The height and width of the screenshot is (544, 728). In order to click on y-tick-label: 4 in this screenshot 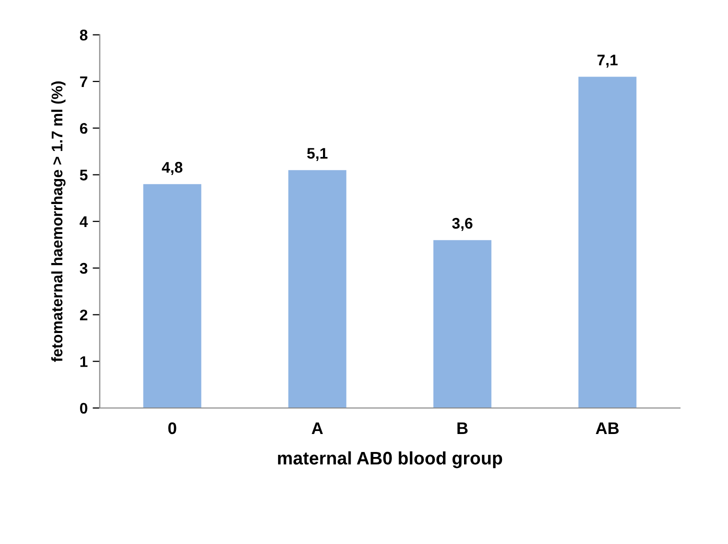, I will do `click(84, 221)`.